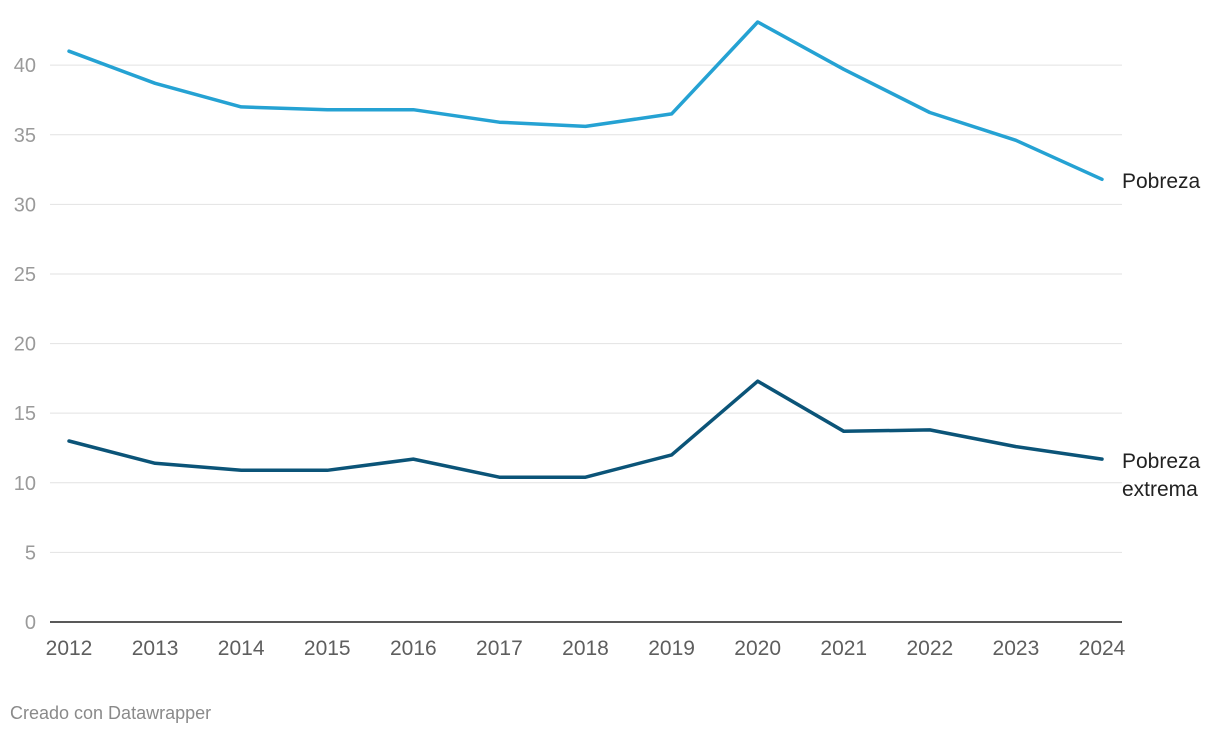 The width and height of the screenshot is (1220, 738). Describe the element at coordinates (25, 136) in the screenshot. I see `y-tick-label: 35` at that location.